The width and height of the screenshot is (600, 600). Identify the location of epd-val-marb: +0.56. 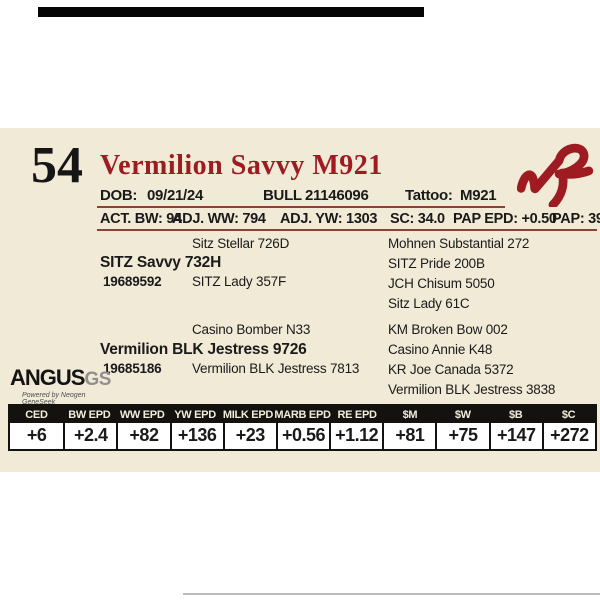
(302, 436).